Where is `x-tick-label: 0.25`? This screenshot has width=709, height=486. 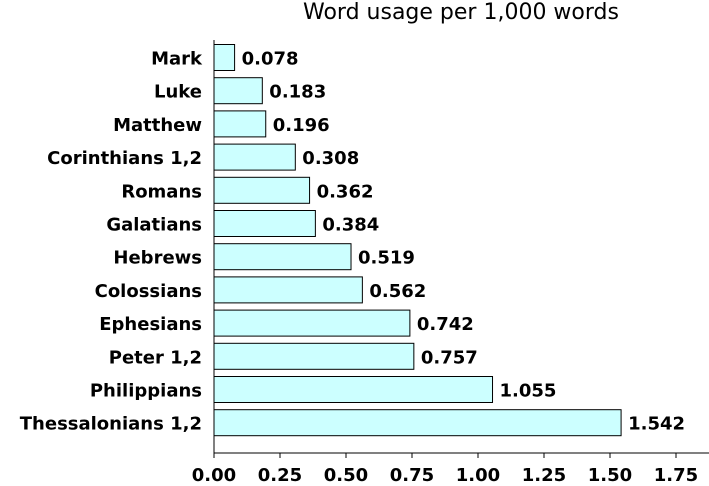
x-tick-label: 0.25 is located at coordinates (280, 475).